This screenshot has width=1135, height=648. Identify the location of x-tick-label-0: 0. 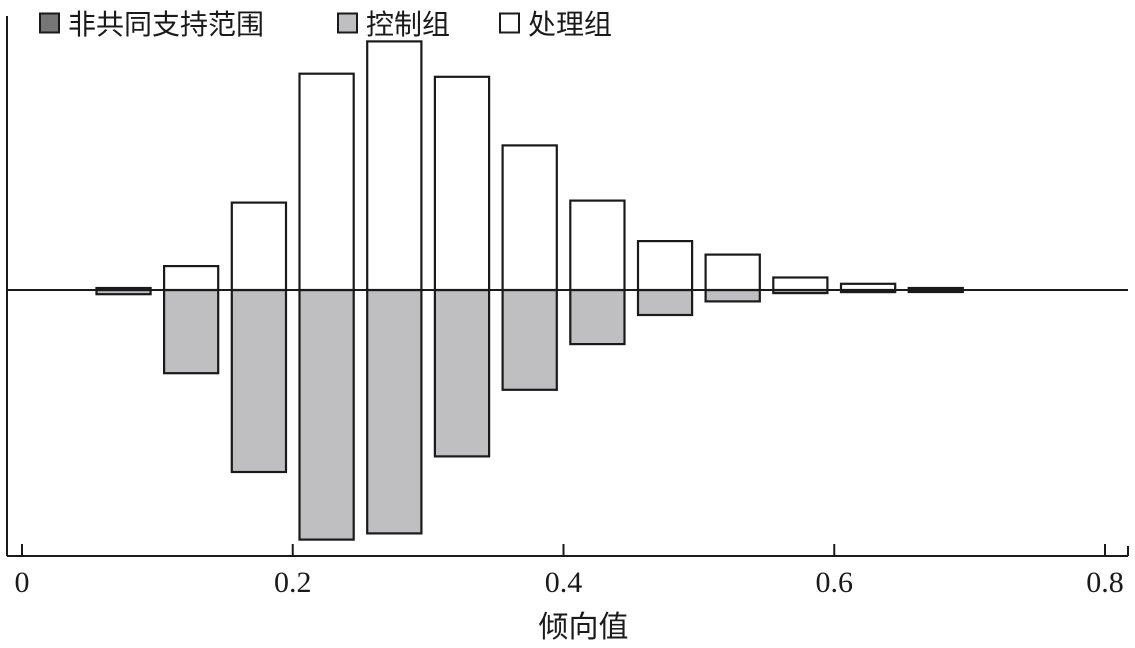
(22, 582).